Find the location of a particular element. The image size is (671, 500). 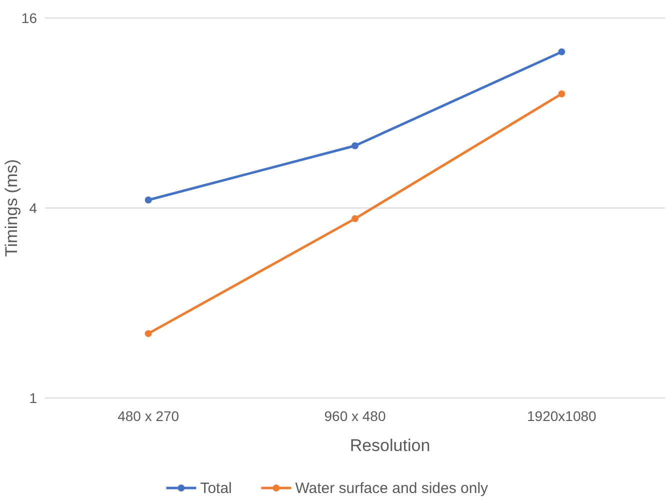

y-tick-label: 16 is located at coordinates (29, 18).